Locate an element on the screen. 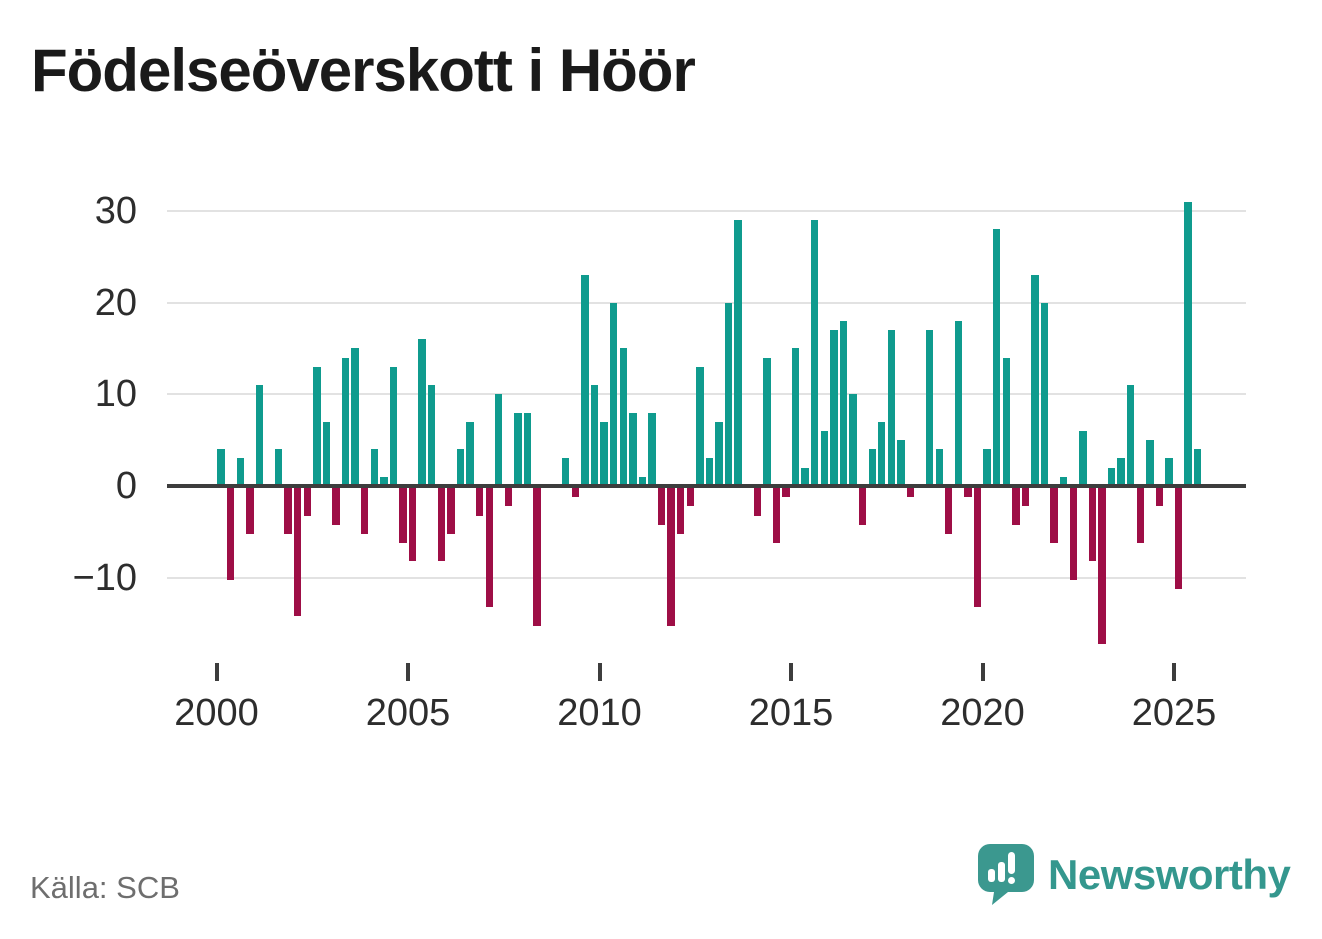 The width and height of the screenshot is (1322, 939). x-axis-zero-line is located at coordinates (706, 486).